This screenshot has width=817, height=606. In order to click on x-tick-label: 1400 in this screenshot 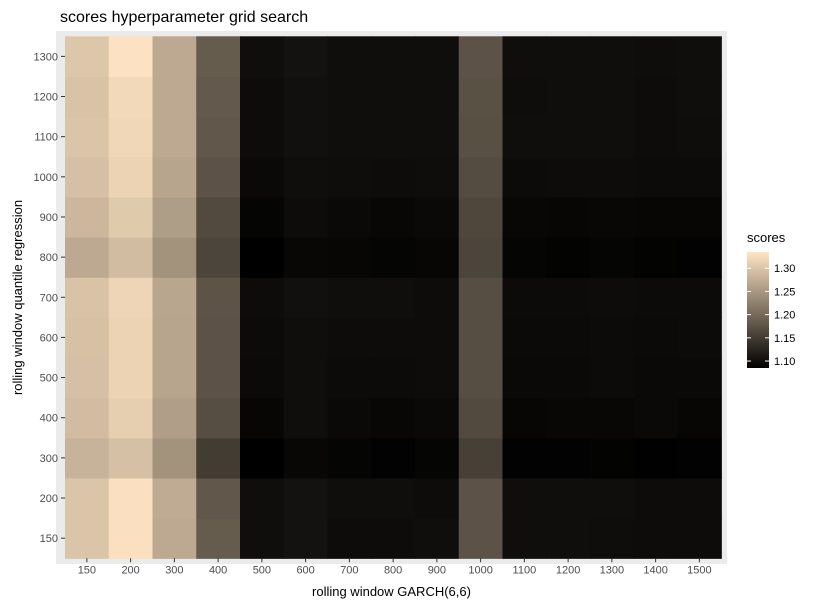, I will do `click(655, 570)`.